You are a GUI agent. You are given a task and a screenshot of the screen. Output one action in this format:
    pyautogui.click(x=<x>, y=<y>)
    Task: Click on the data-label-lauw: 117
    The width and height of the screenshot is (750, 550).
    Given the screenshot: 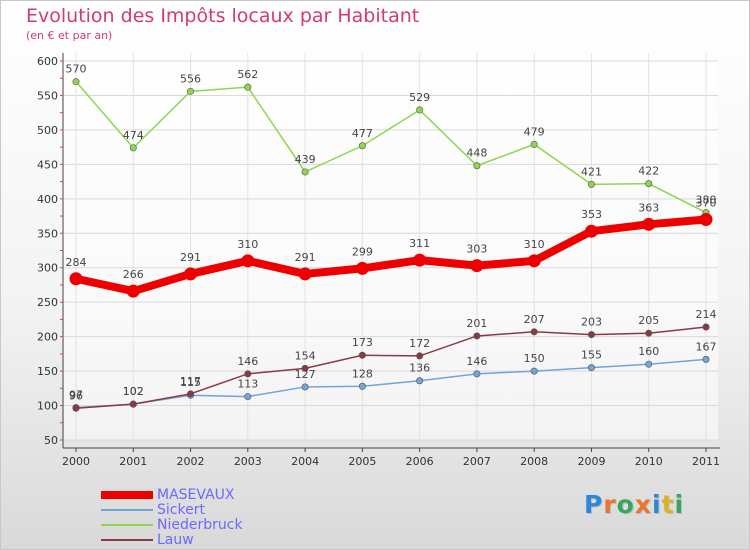 What is the action you would take?
    pyautogui.click(x=190, y=381)
    